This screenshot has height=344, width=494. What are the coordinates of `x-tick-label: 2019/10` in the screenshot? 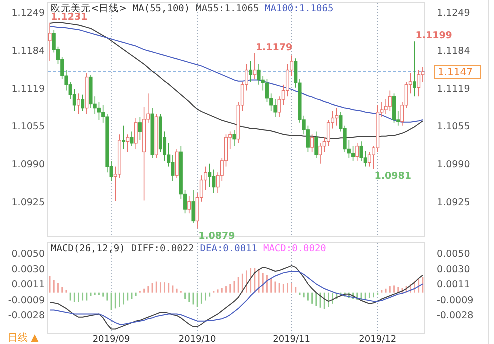 It's located at (197, 339).